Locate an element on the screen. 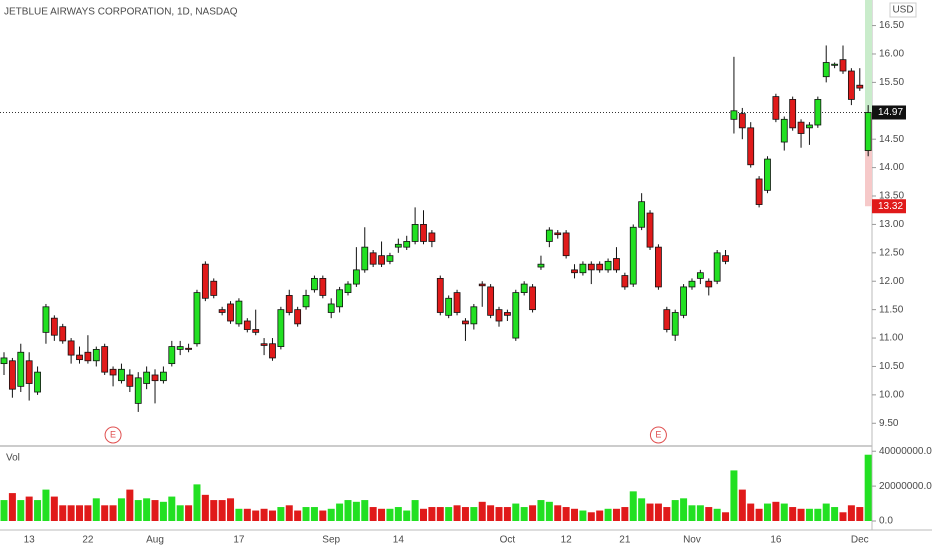  volume-tick-label: 40000000.0 is located at coordinates (905, 451).